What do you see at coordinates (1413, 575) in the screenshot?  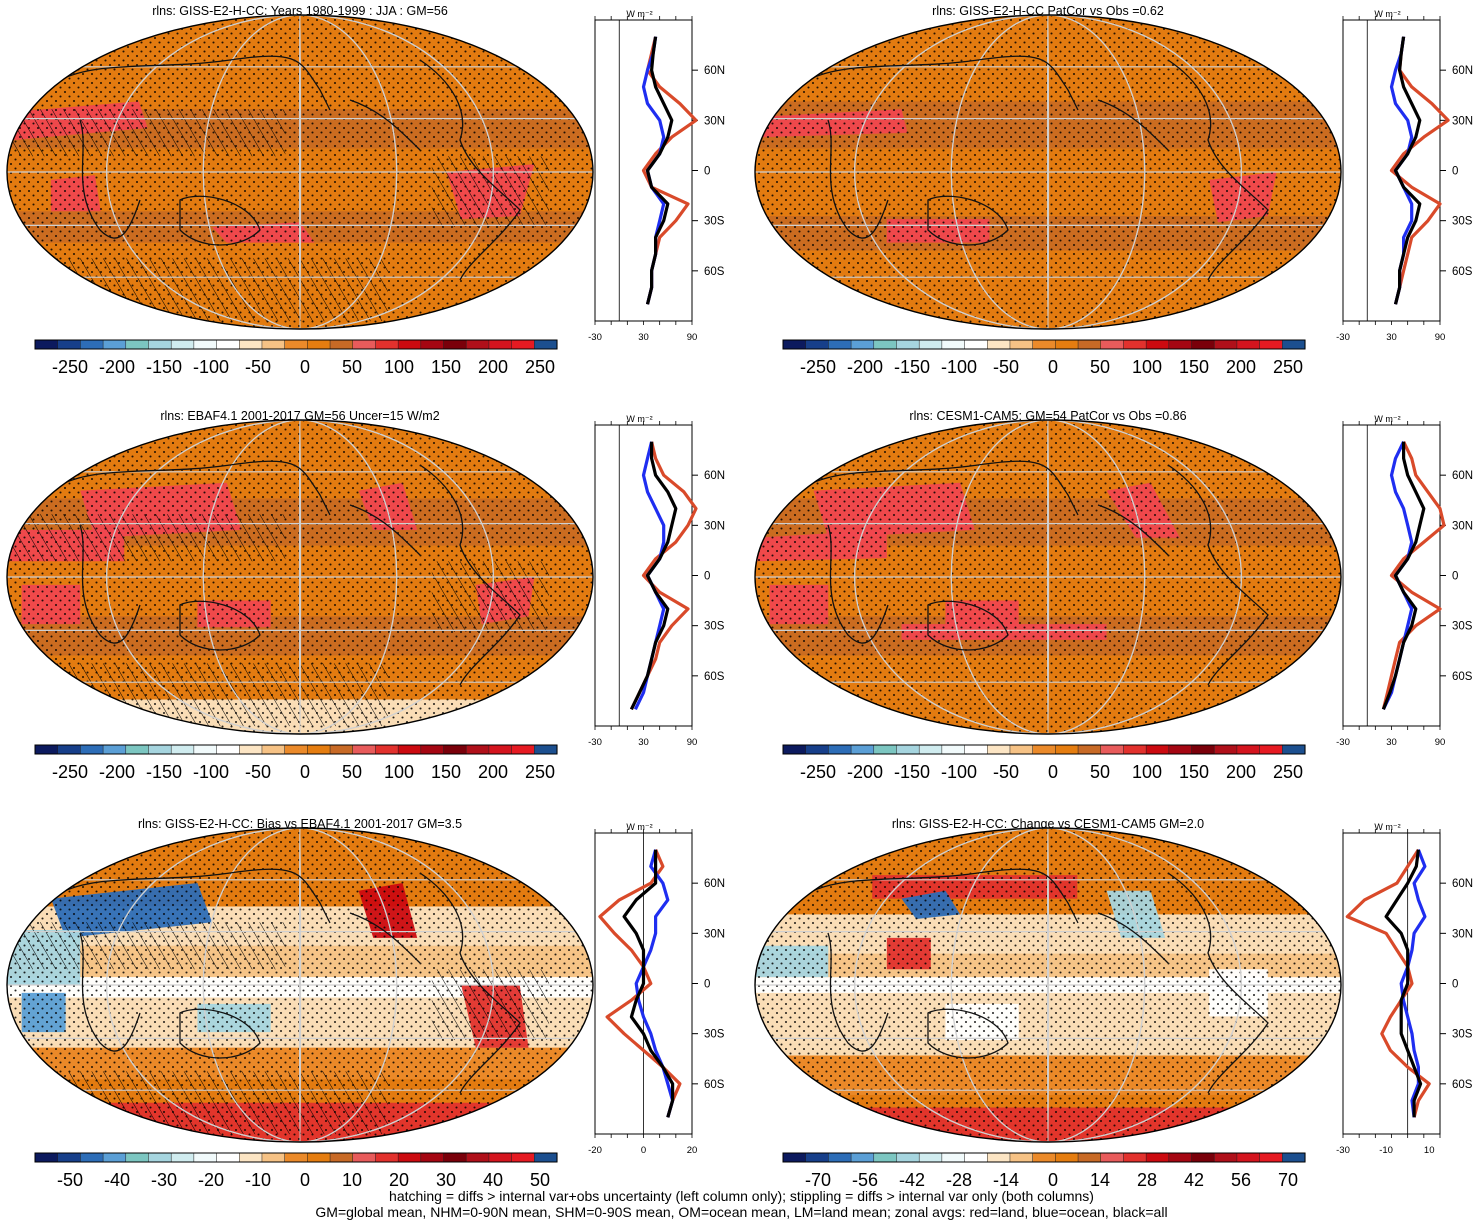 I see `zonal-land-line` at bounding box center [1413, 575].